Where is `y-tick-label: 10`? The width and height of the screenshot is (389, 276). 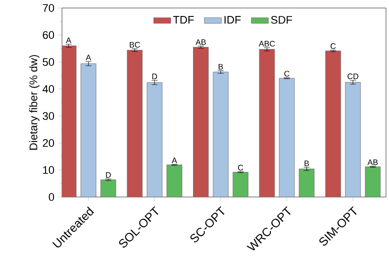 y-tick-label: 10 is located at coordinates (48, 170).